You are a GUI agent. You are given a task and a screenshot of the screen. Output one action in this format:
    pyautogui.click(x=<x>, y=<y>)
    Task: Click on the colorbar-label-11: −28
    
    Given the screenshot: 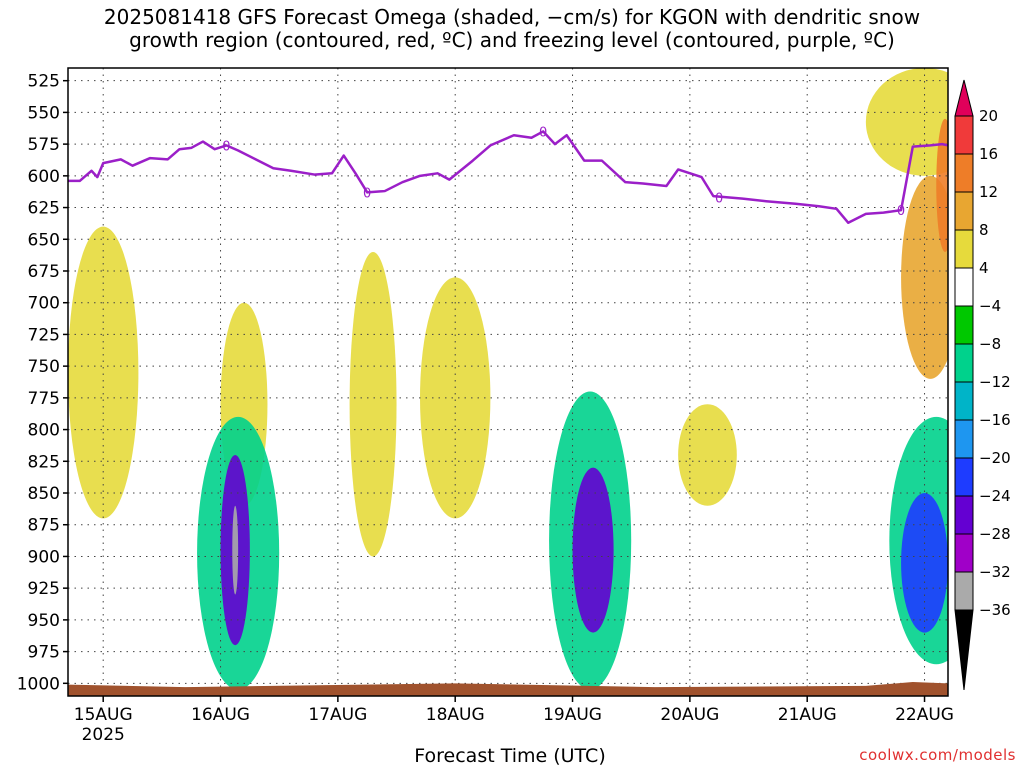 What is the action you would take?
    pyautogui.click(x=995, y=534)
    